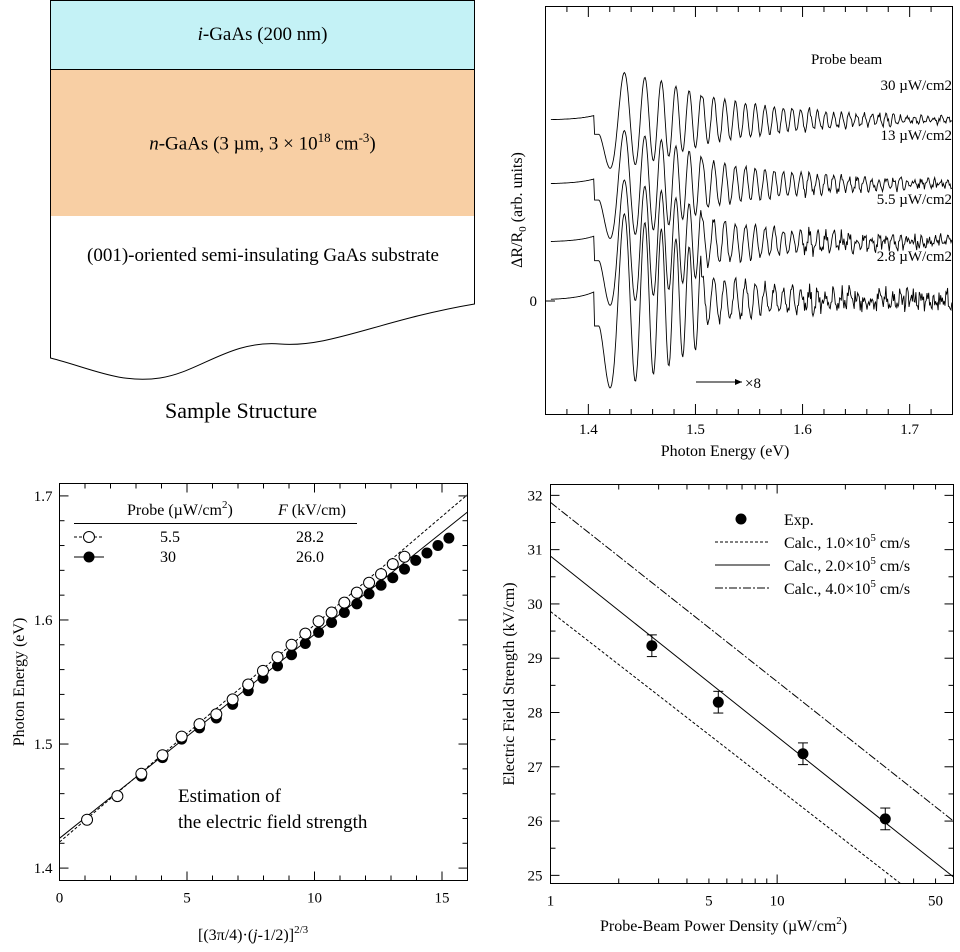  Describe the element at coordinates (187, 899) in the screenshot. I see `x-tick-label-2: 5` at that location.